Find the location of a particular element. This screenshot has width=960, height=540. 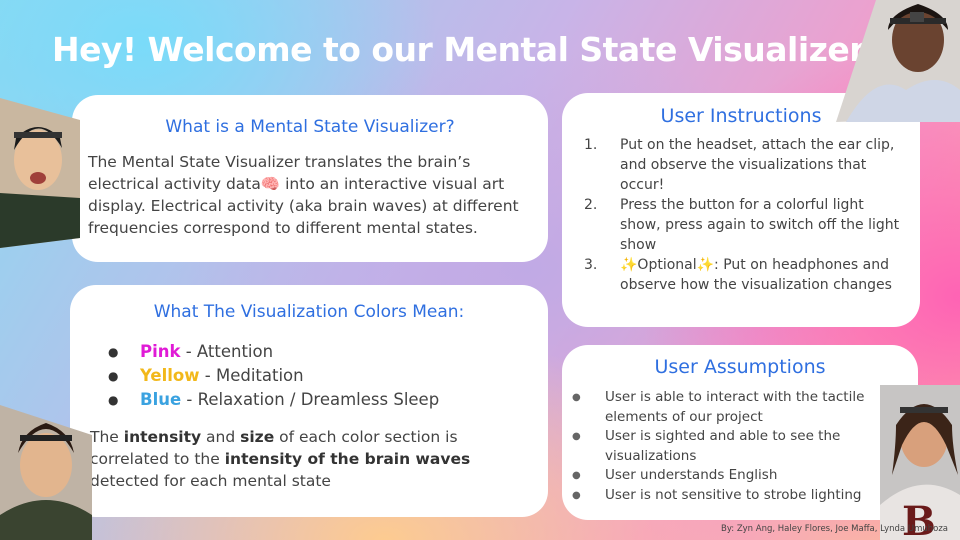

desc-text: The is located at coordinates (107, 437).